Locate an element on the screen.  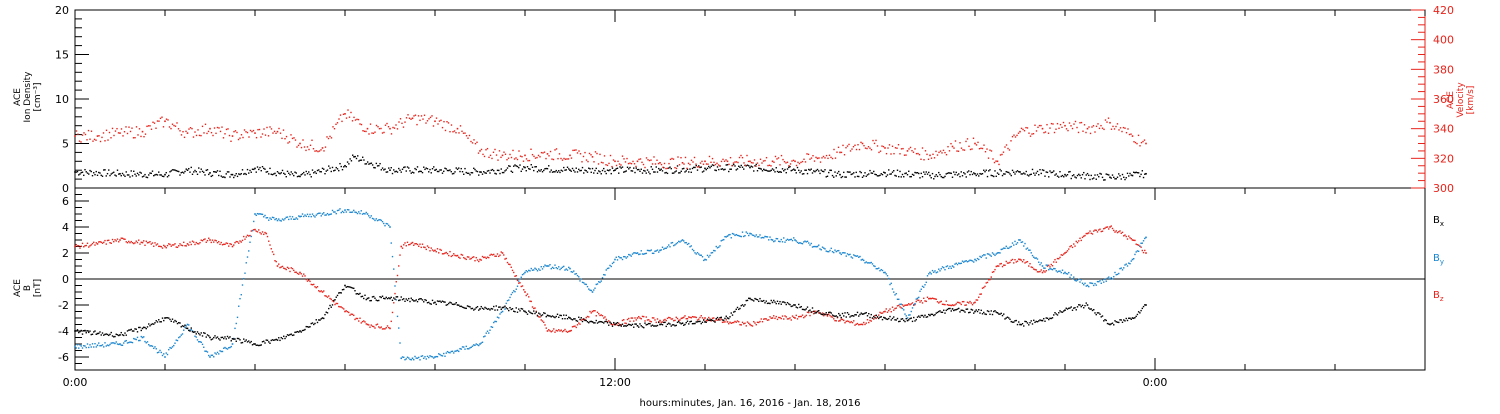
legend-entry-bz: Bz is located at coordinates (1438, 296).